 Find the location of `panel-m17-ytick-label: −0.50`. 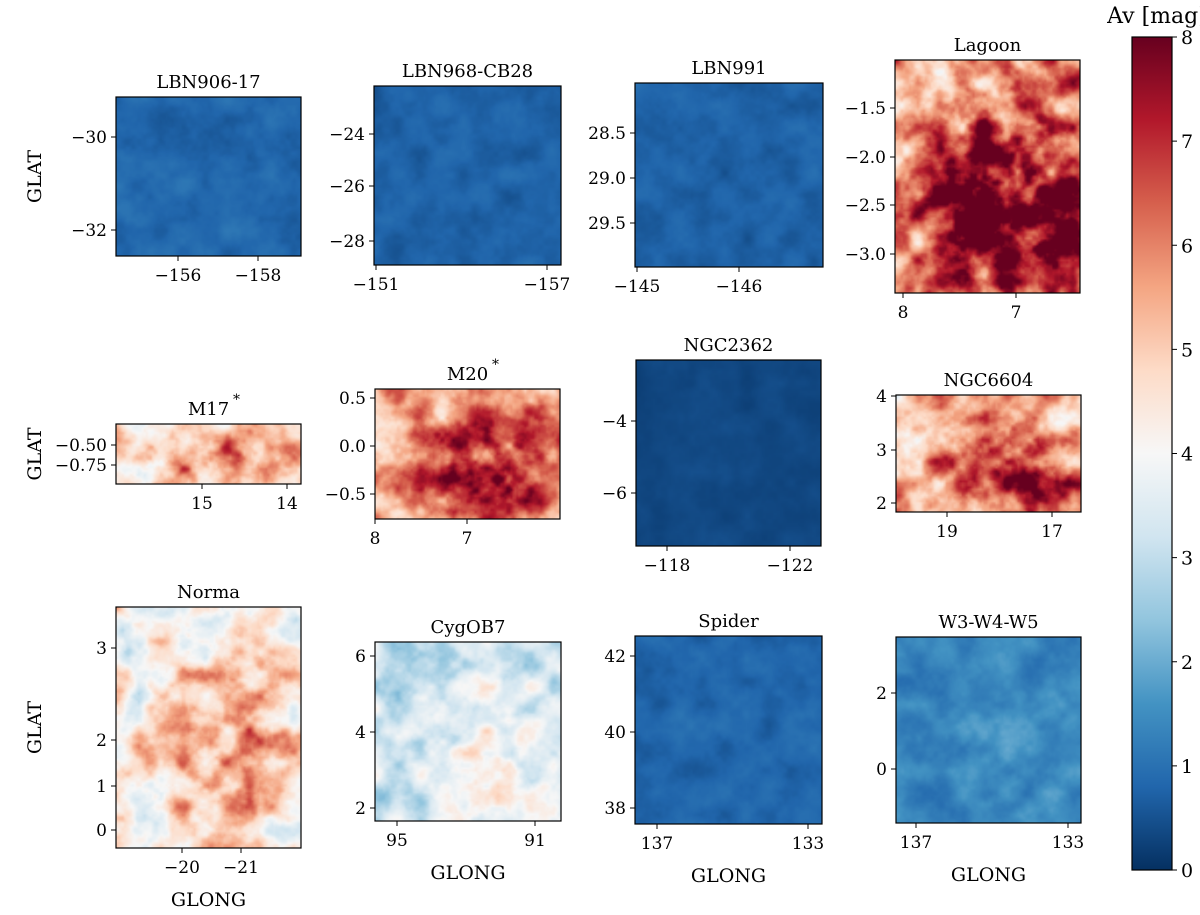

panel-m17-ytick-label: −0.50 is located at coordinates (81, 446).